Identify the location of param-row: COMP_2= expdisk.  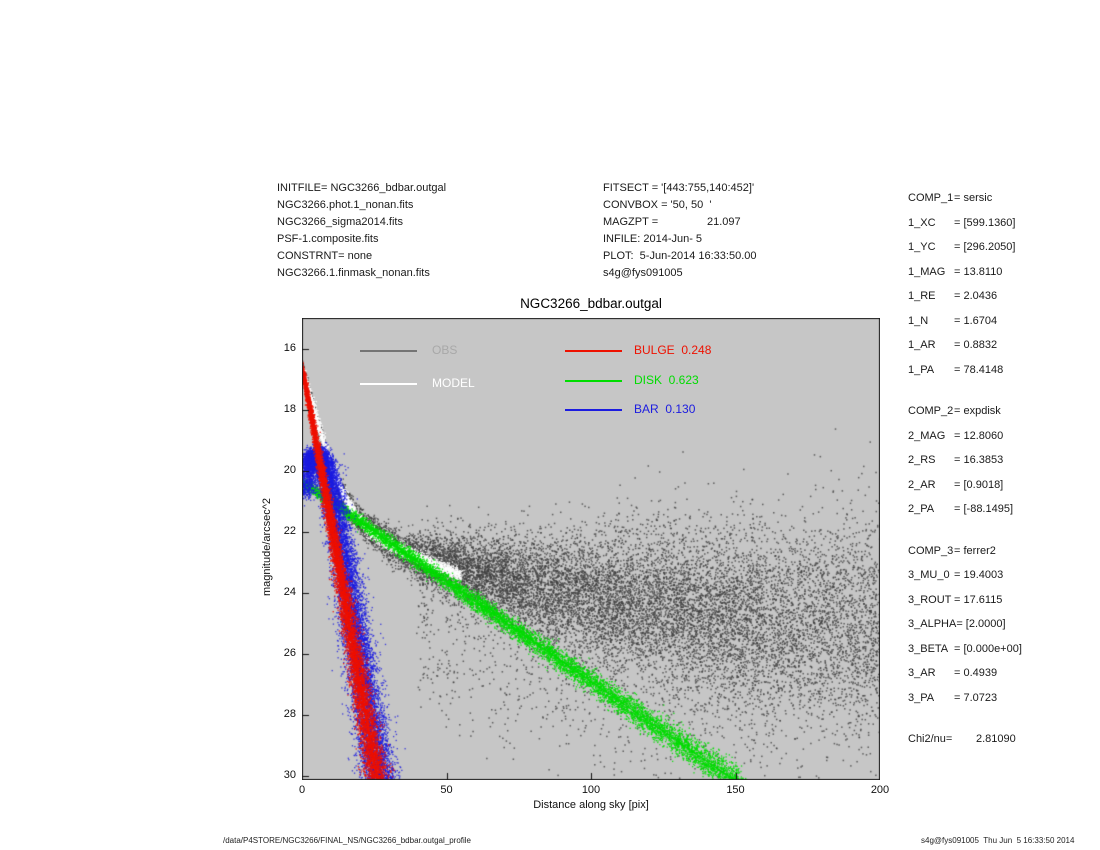
(1004, 411).